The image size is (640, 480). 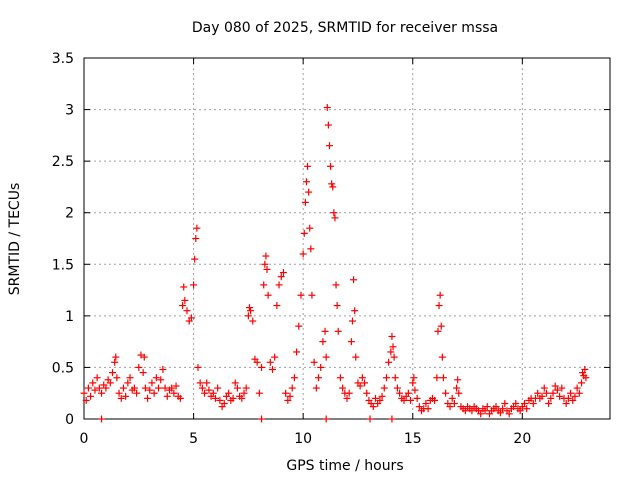 What do you see at coordinates (69, 420) in the screenshot?
I see `y-tick-label: 0` at bounding box center [69, 420].